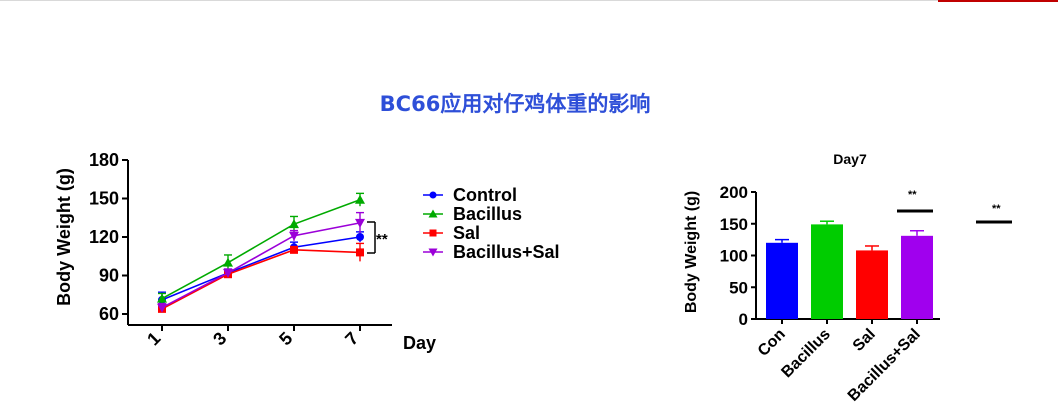 This screenshot has width=1058, height=420. I want to click on legend-label: Bacillus, so click(487, 214).